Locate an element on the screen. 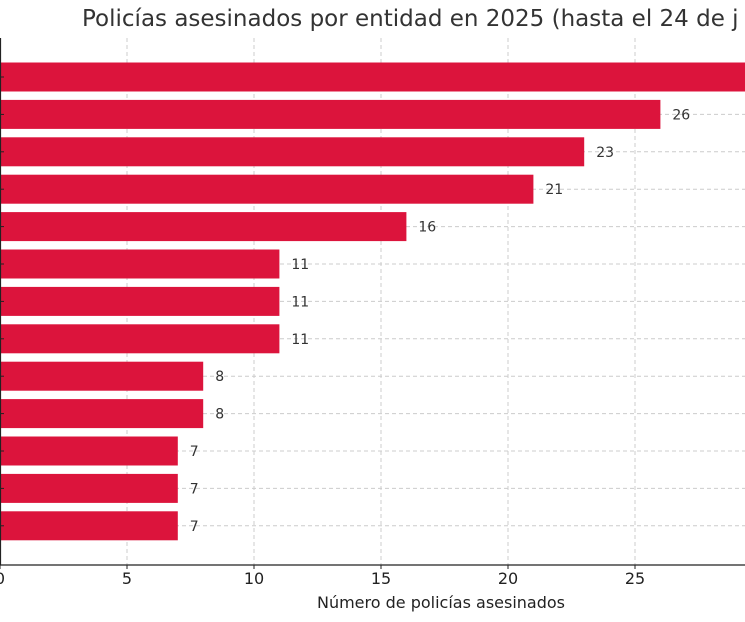  data-label: 23 is located at coordinates (605, 153).